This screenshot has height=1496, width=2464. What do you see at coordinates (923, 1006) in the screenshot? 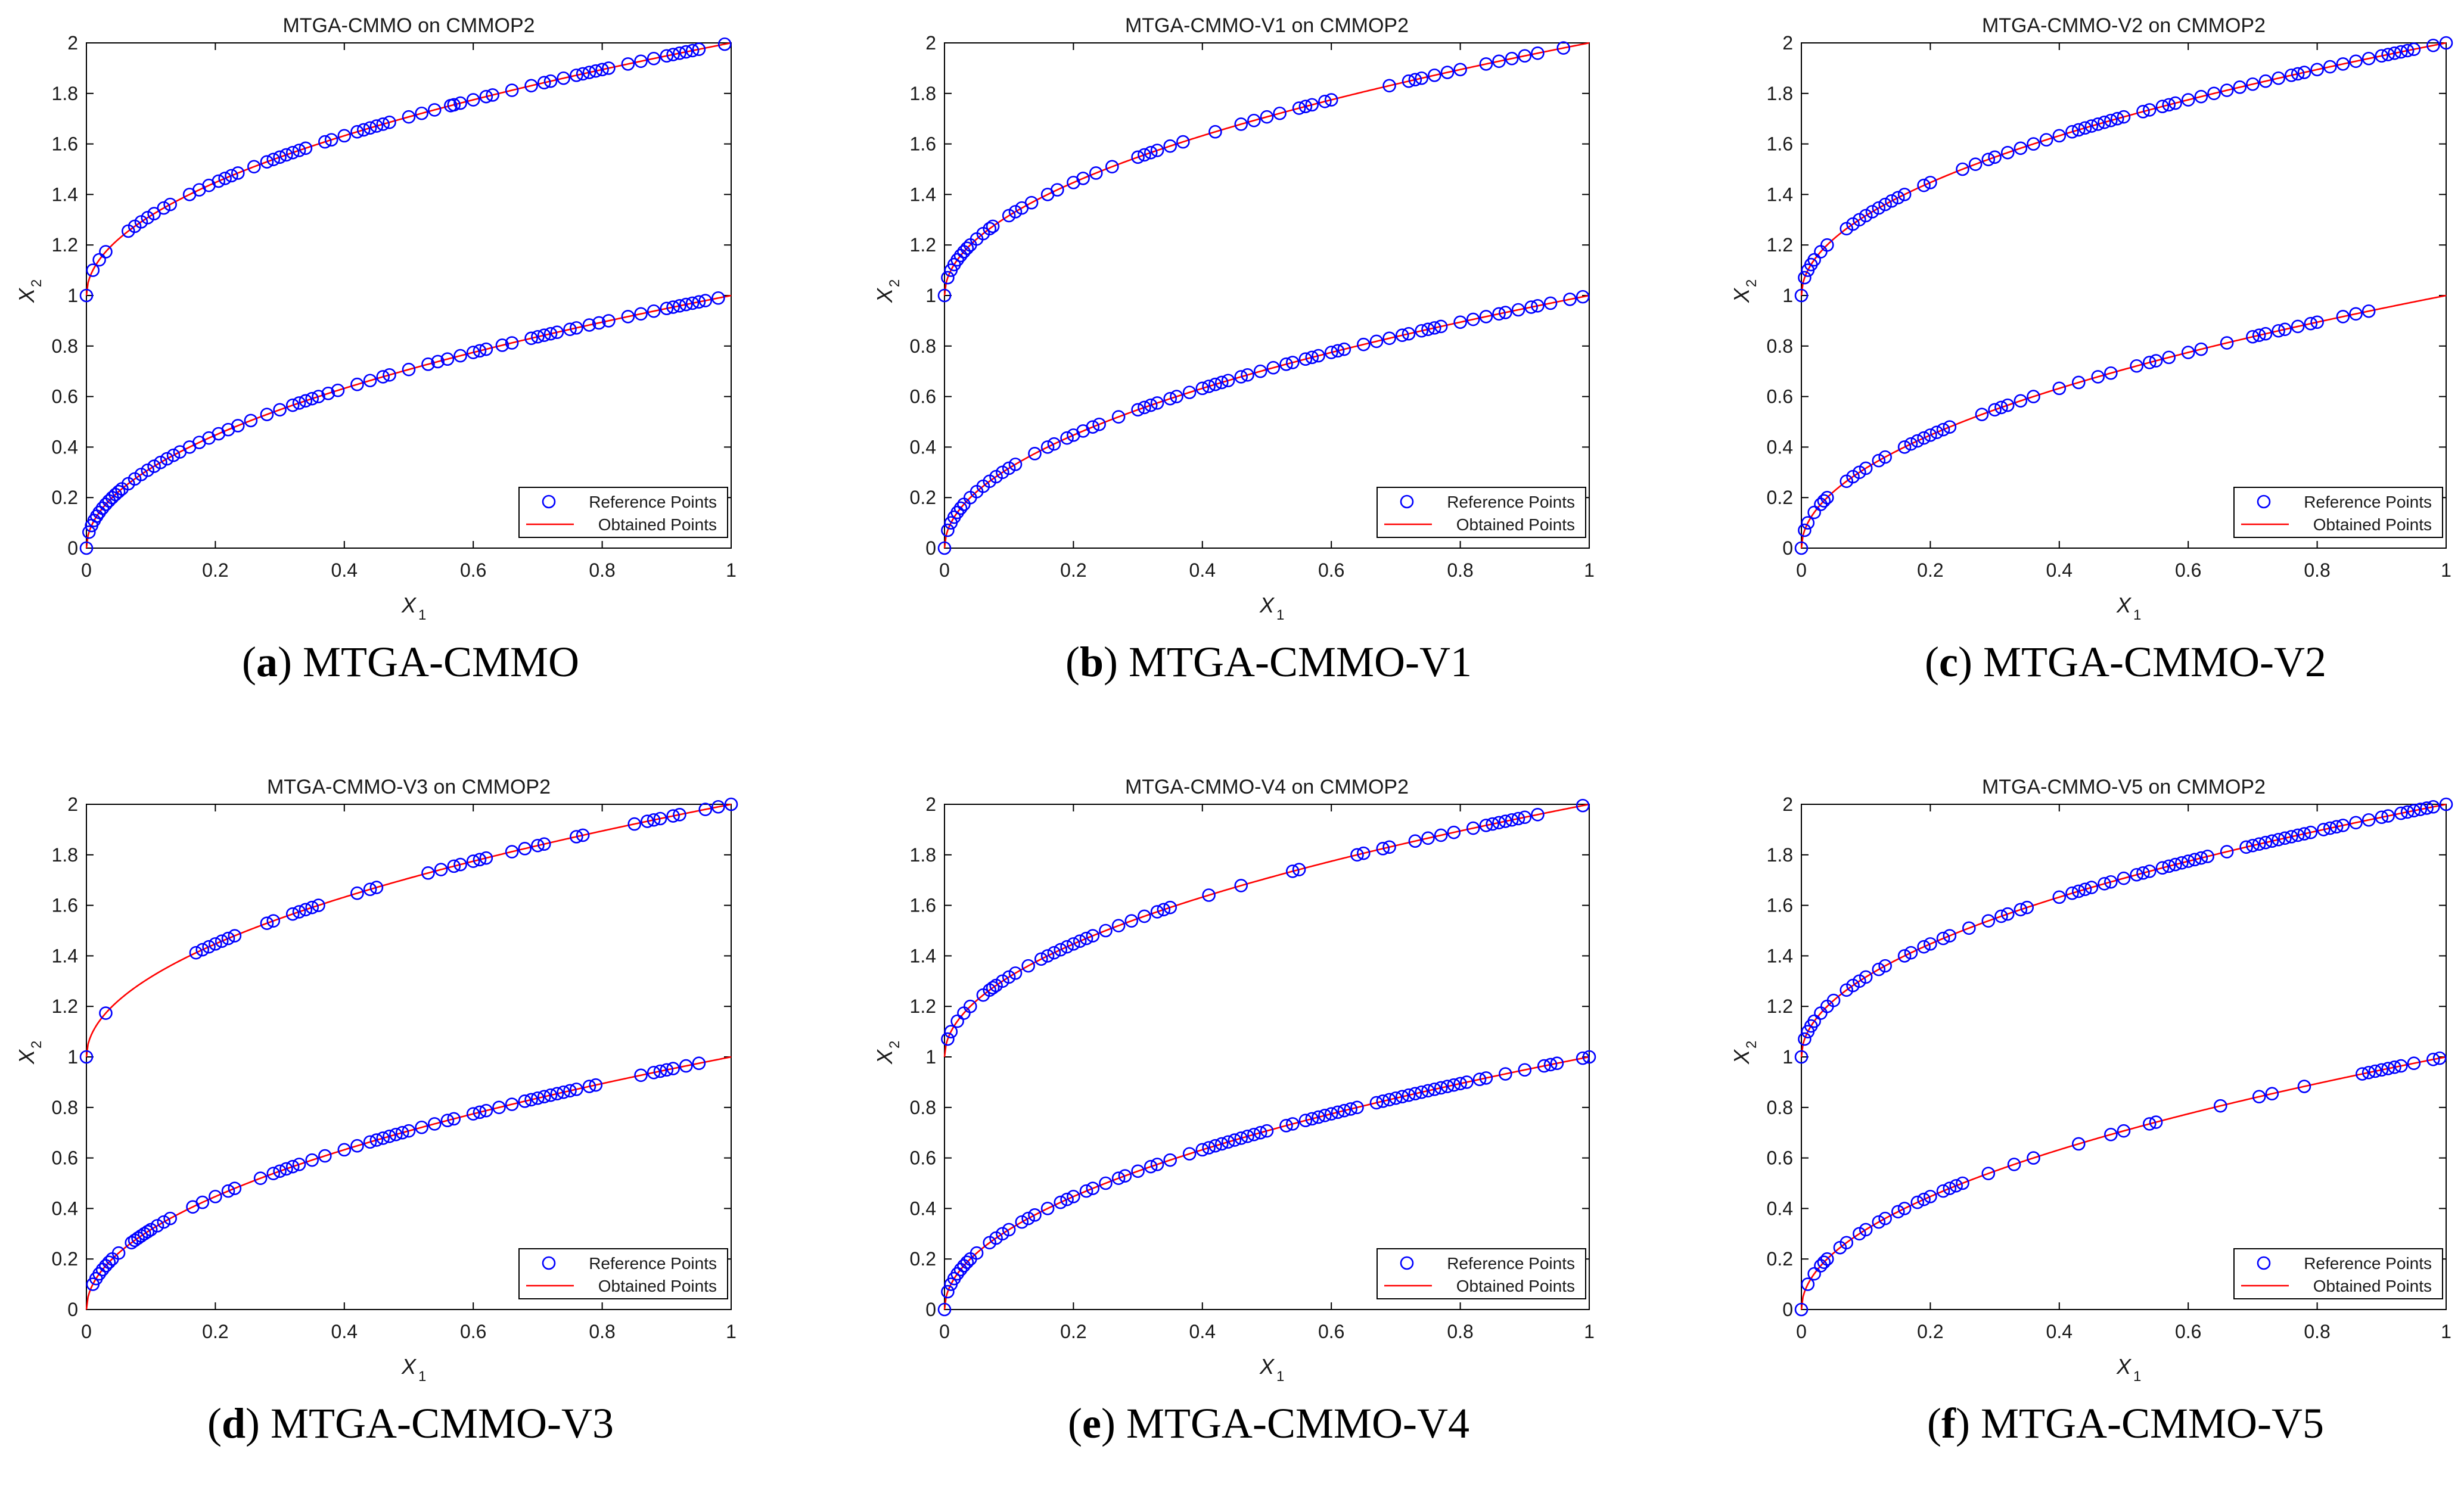
I see `y-tick-label: 1.2` at bounding box center [923, 1006].